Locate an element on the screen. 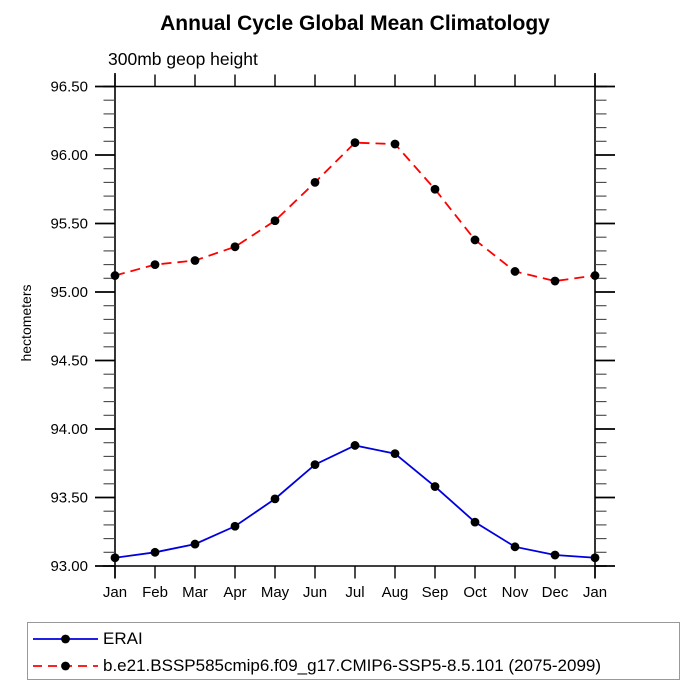  y-tick-label: 94.50 is located at coordinates (69, 361).